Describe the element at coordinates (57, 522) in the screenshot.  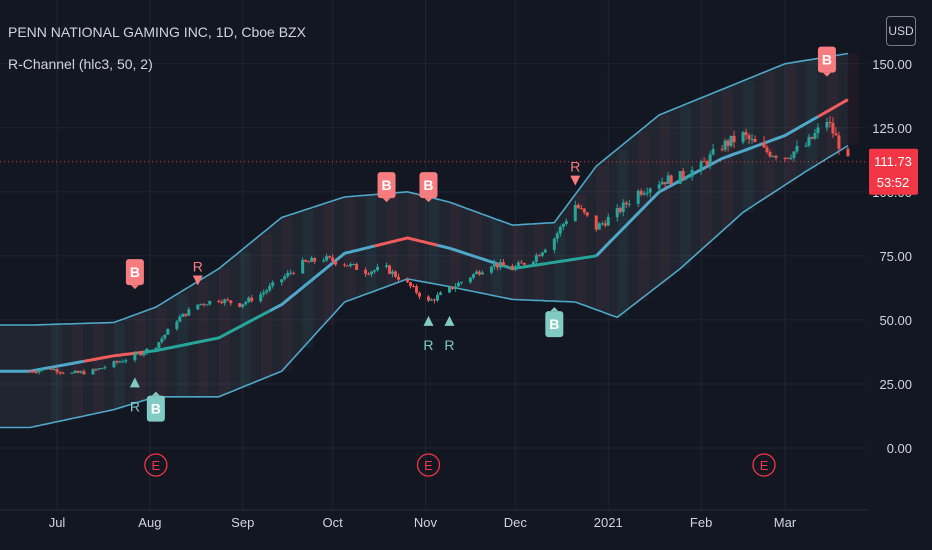
I see `x-tick-label: Jul` at that location.